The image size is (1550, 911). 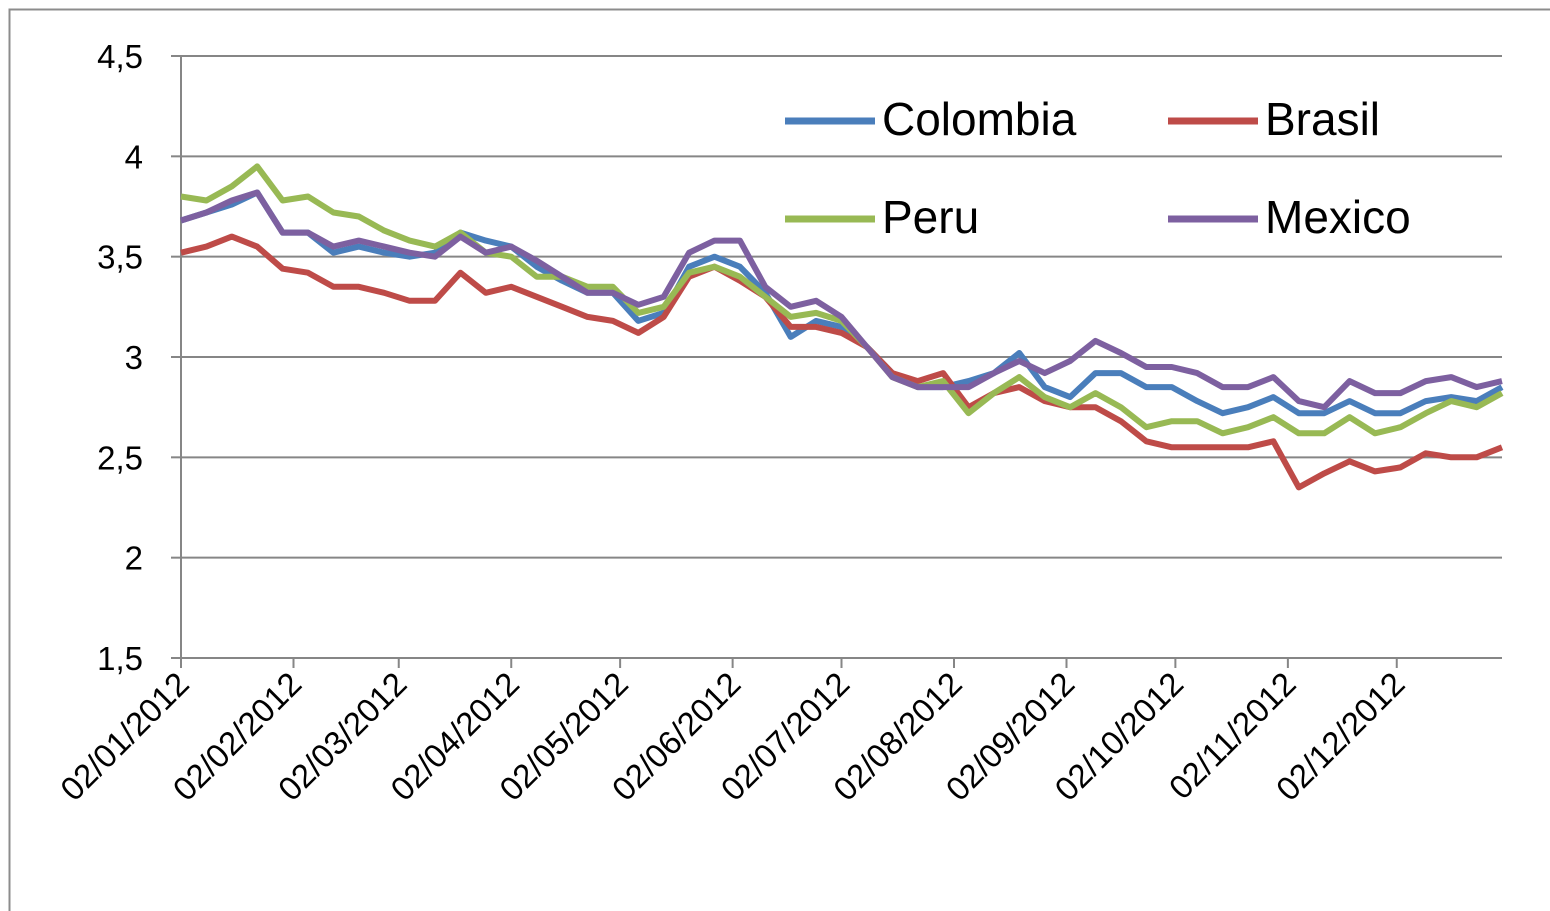 I want to click on y-tick-label: 3,5, so click(x=120, y=257).